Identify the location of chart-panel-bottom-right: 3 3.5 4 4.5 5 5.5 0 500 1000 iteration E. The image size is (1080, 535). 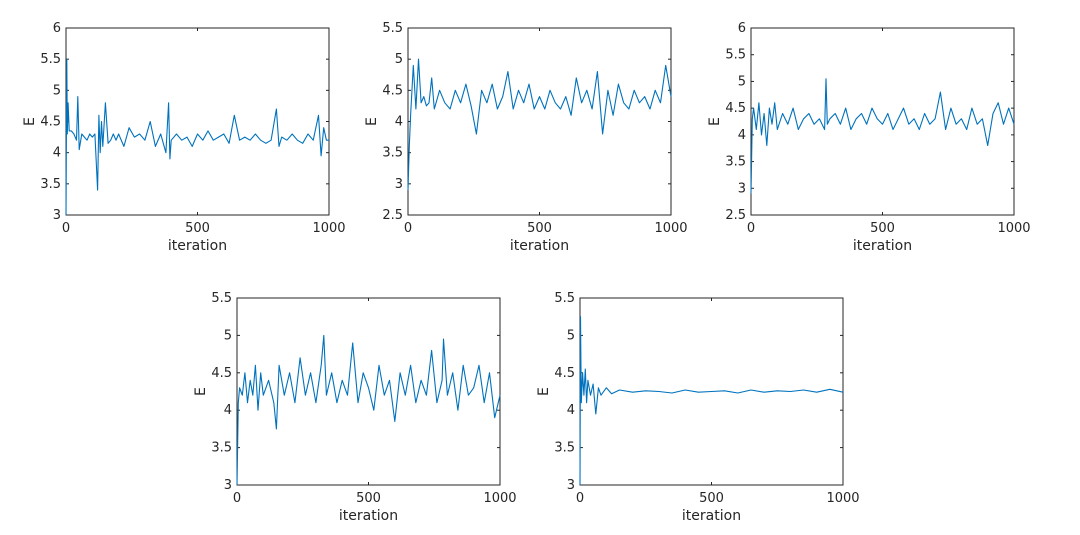
(698, 407).